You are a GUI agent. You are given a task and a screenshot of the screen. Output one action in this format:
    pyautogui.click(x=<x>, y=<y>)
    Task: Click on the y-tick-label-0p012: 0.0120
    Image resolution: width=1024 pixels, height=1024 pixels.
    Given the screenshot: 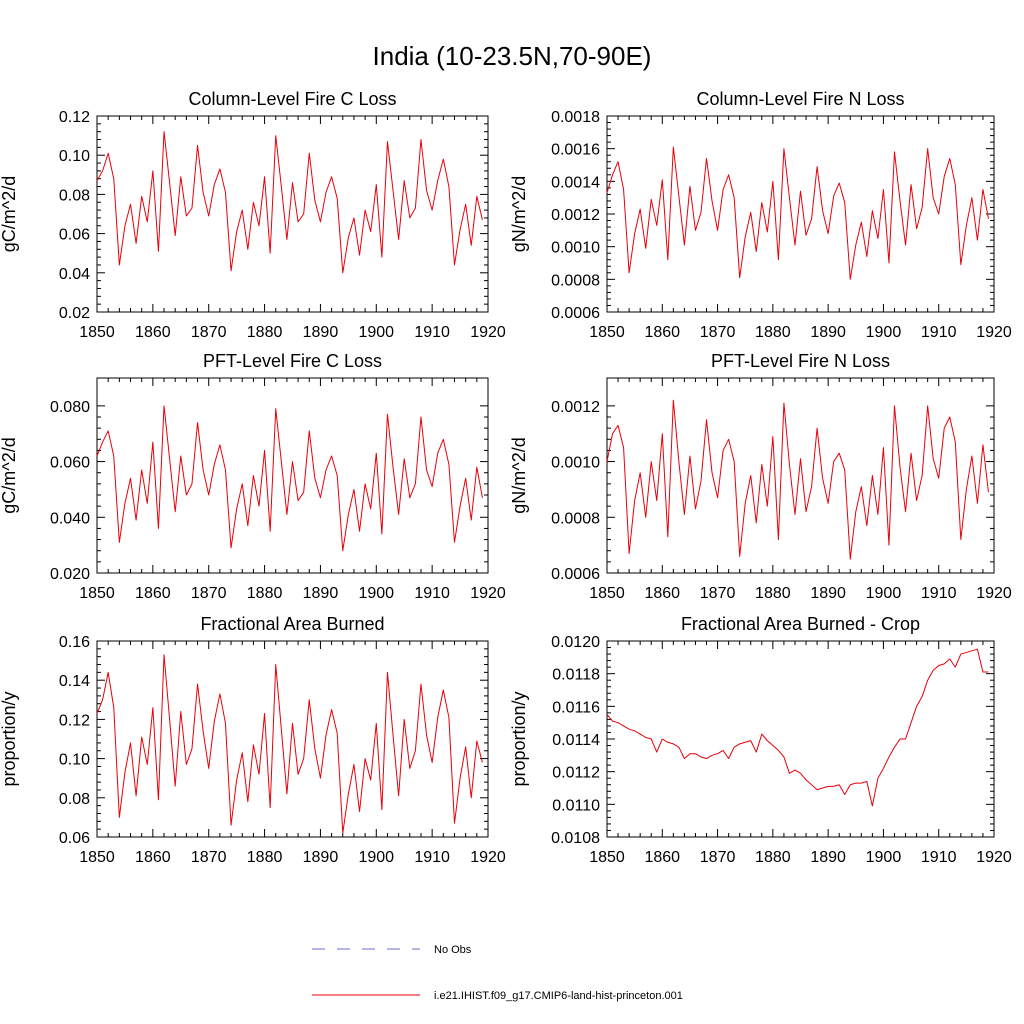 What is the action you would take?
    pyautogui.click(x=575, y=642)
    